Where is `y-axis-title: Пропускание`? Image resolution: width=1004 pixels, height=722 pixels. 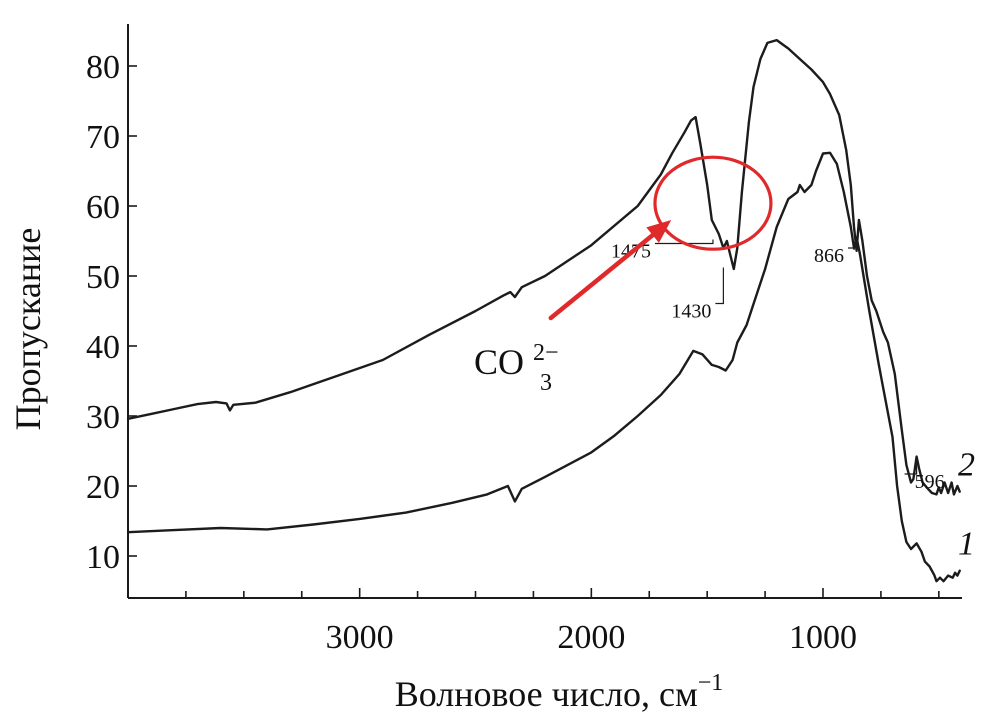 y-axis-title: Пропускание is located at coordinates (28, 329).